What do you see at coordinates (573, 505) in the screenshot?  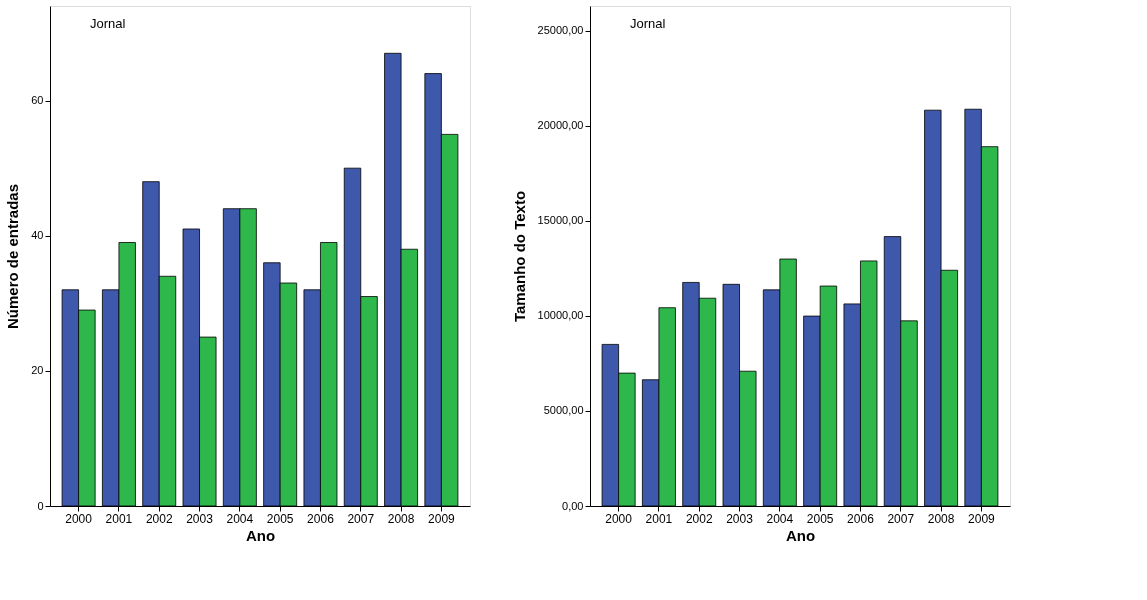 I see `y-tick-label: 0,00` at bounding box center [573, 505].